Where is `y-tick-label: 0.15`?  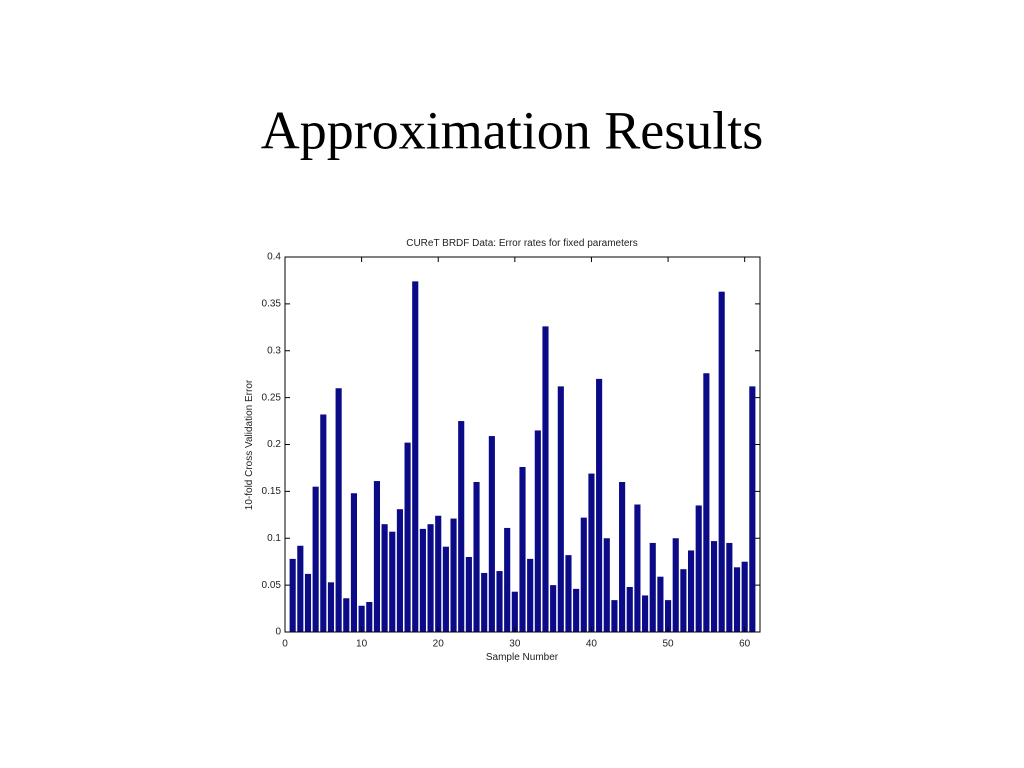 y-tick-label: 0.15 is located at coordinates (272, 491).